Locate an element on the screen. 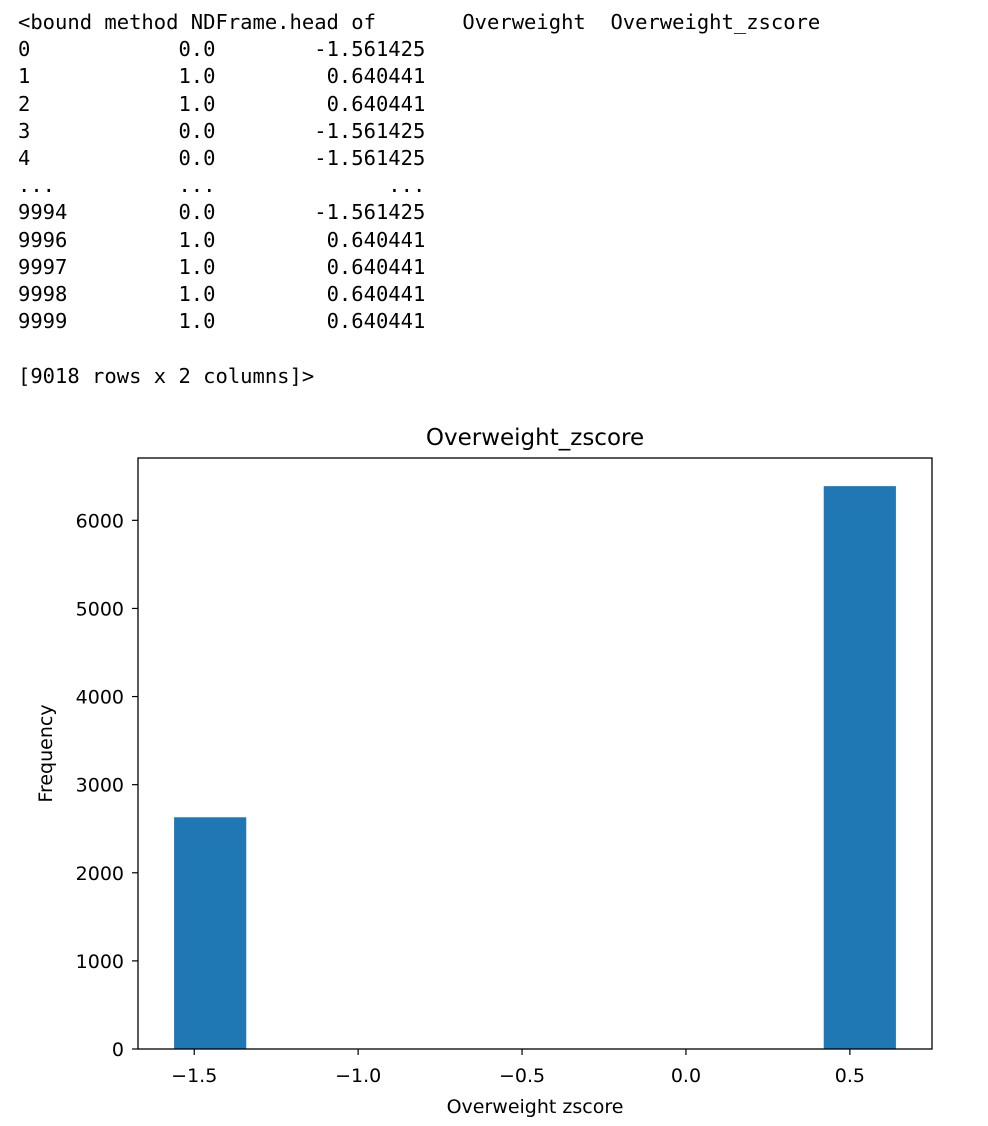 The height and width of the screenshot is (1126, 988). row-index: 2 is located at coordinates (24, 103).